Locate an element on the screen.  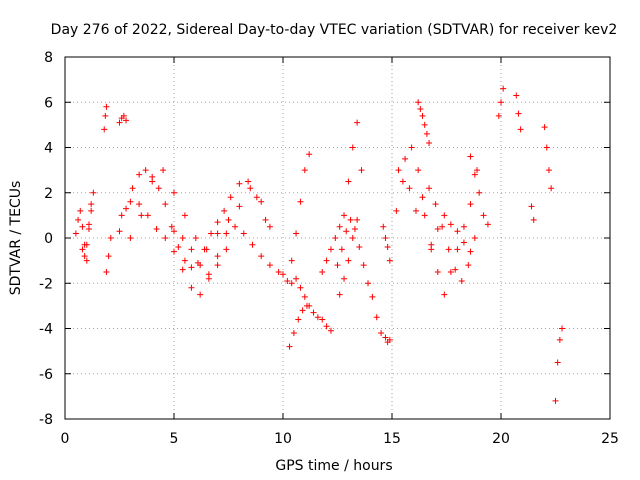
y-tick-label: -8 is located at coordinates (46, 420).